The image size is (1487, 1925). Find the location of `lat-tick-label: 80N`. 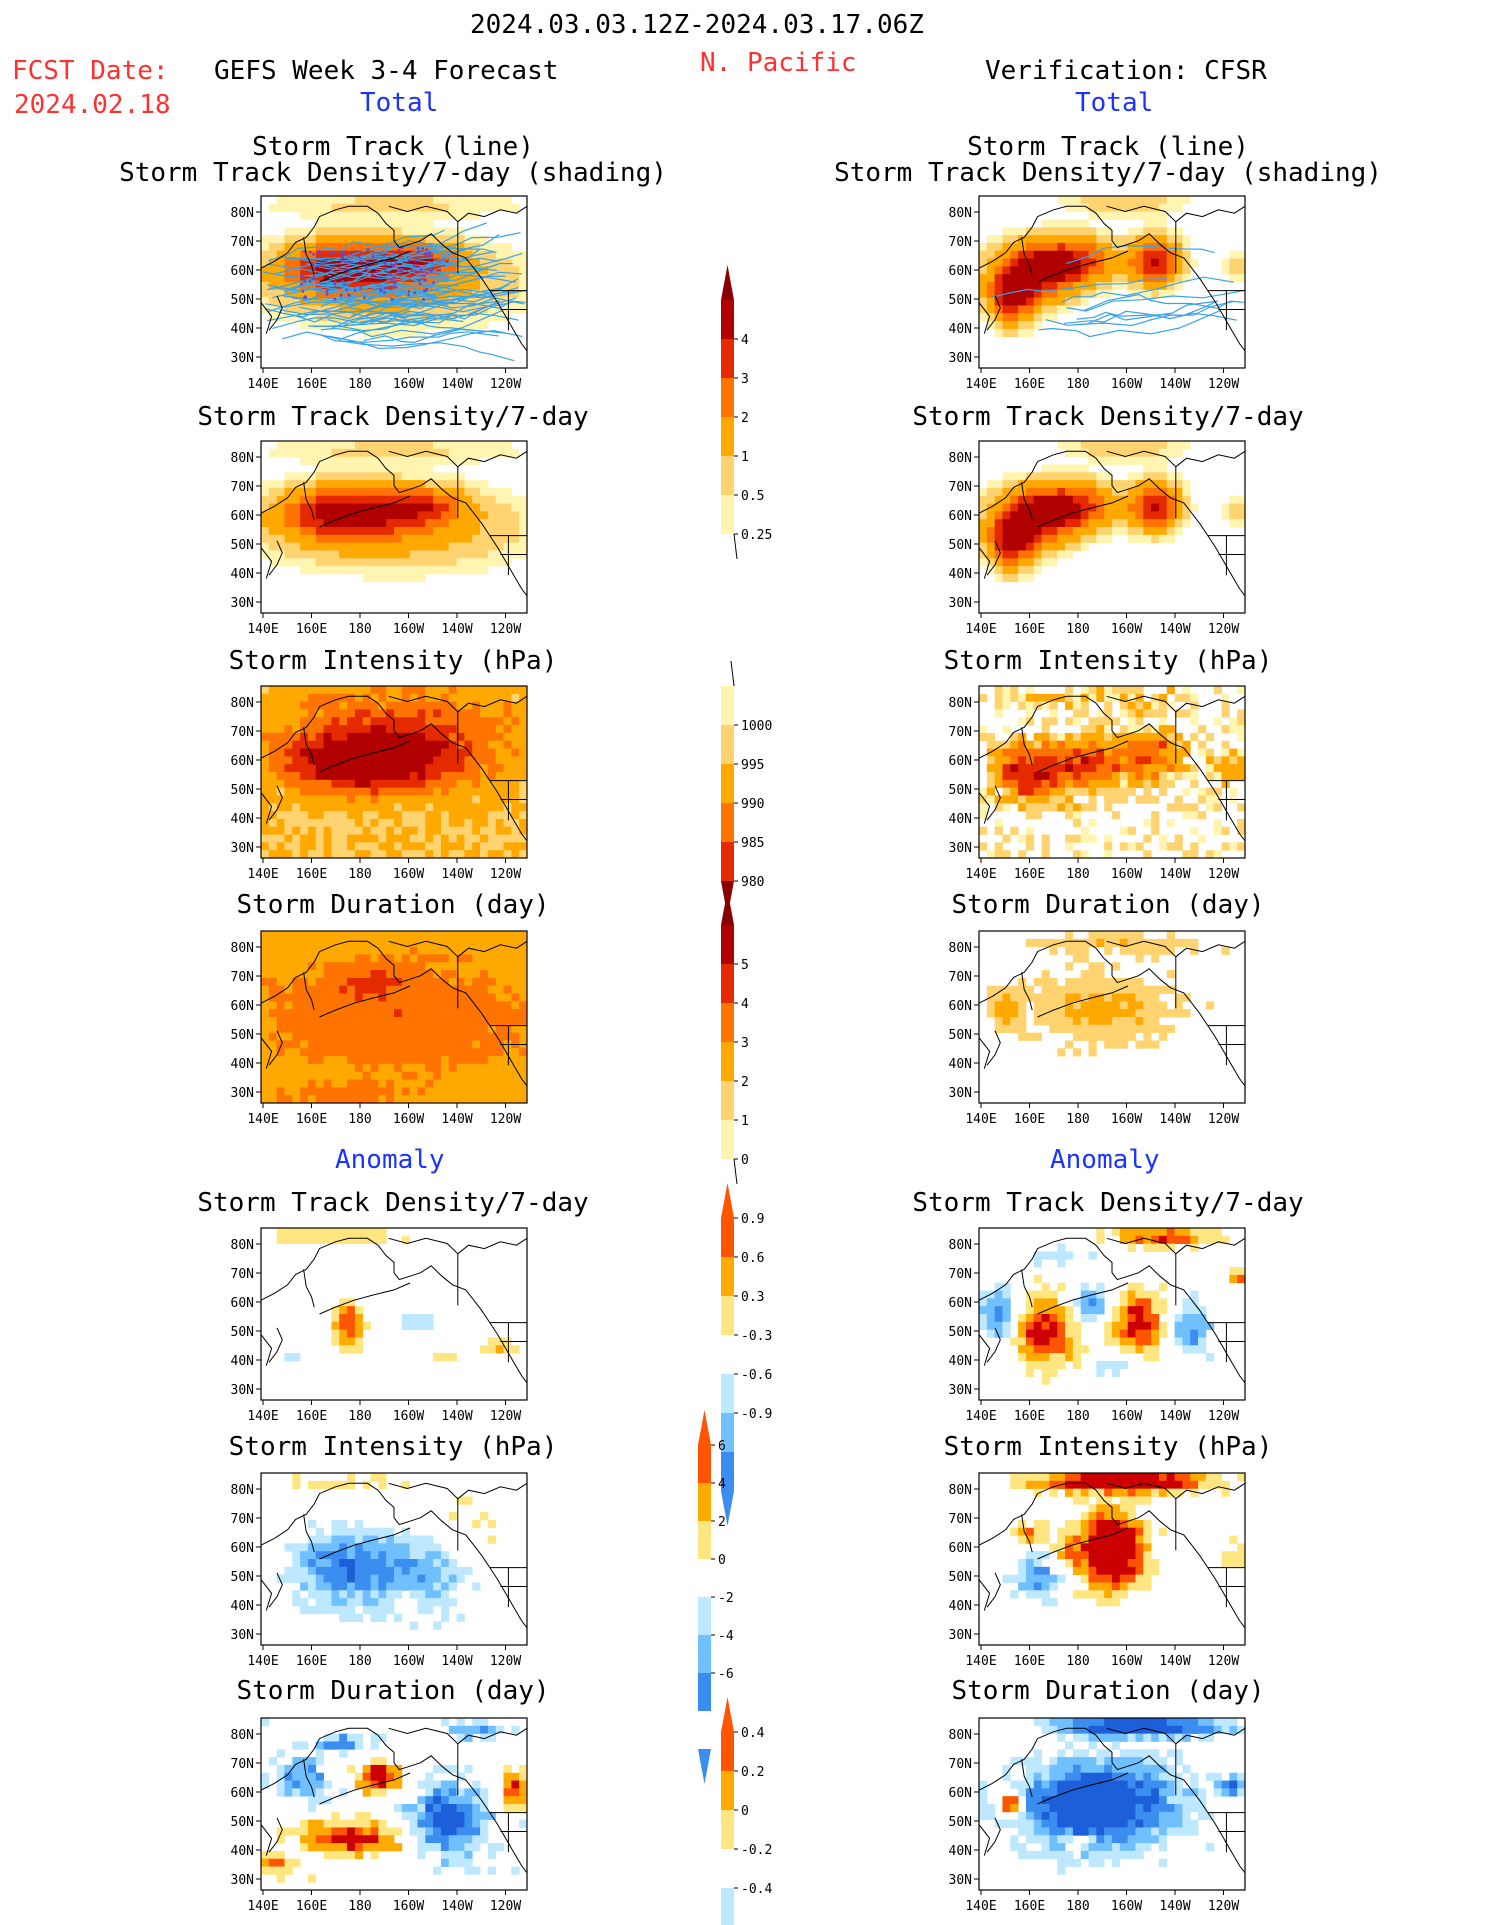

lat-tick-label: 80N is located at coordinates (960, 458).